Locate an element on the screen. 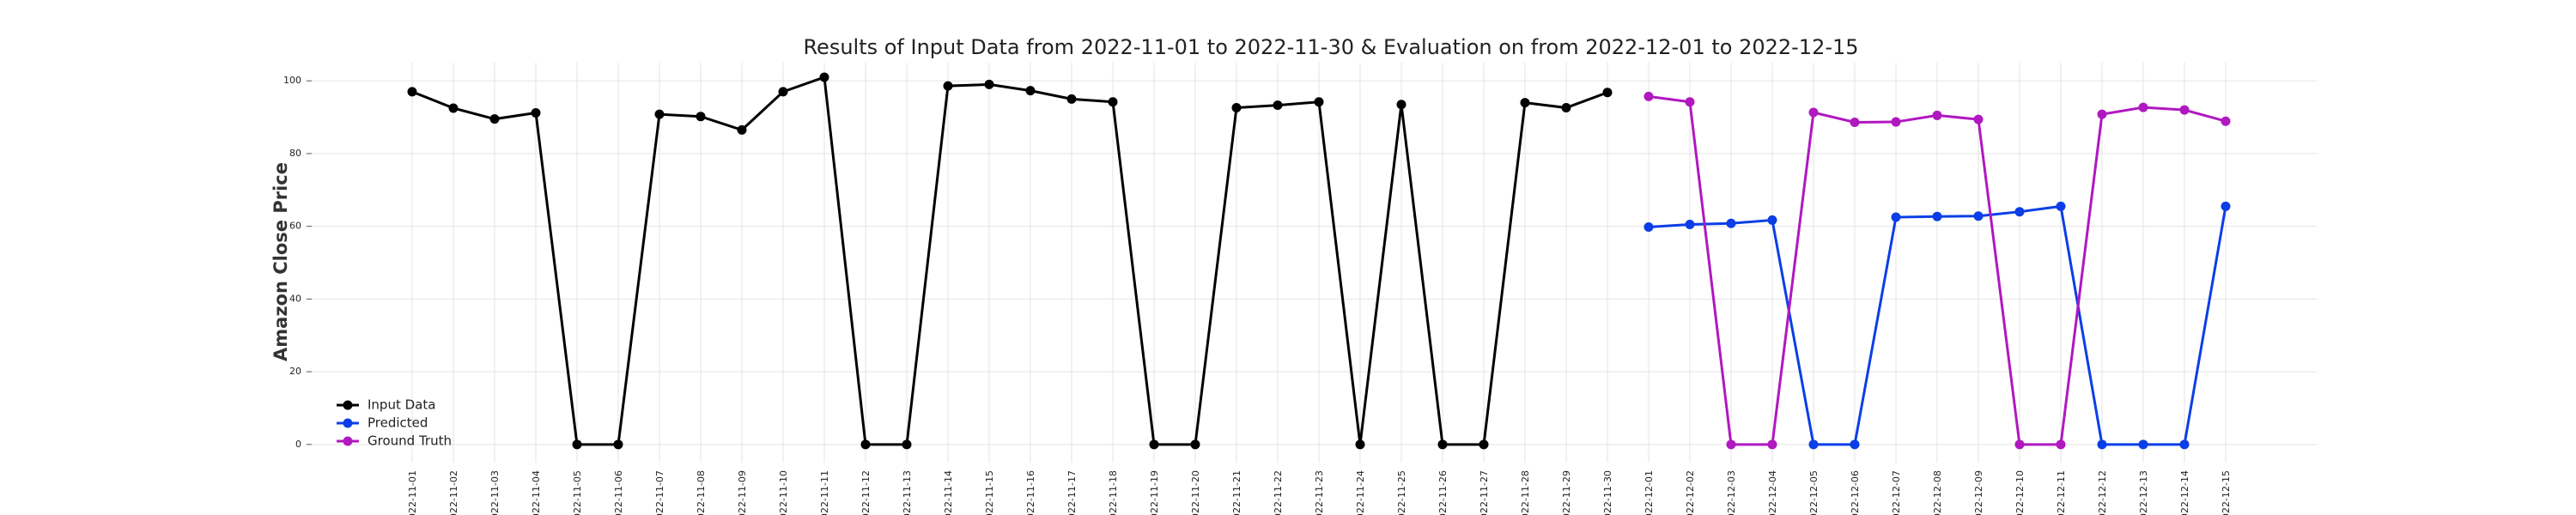  x-tick-label: 2022-11-01 is located at coordinates (412, 492).